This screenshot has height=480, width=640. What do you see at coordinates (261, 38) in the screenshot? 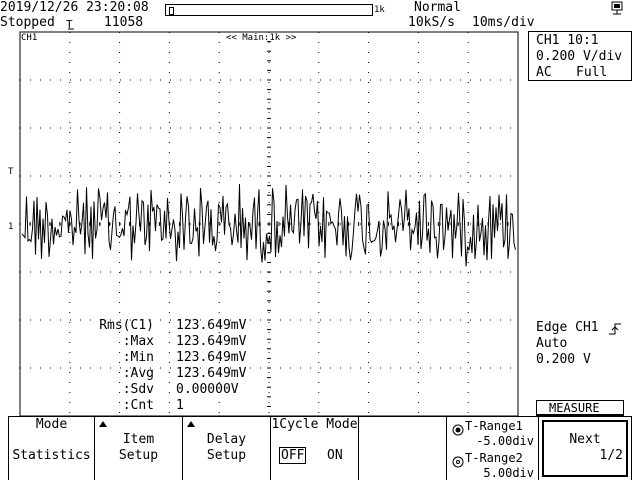
I see `zoom-label: << Main:1k >>` at bounding box center [261, 38].